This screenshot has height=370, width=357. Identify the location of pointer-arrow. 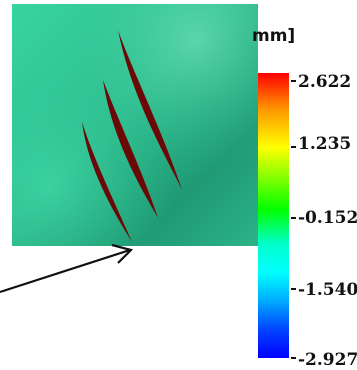
(65, 271).